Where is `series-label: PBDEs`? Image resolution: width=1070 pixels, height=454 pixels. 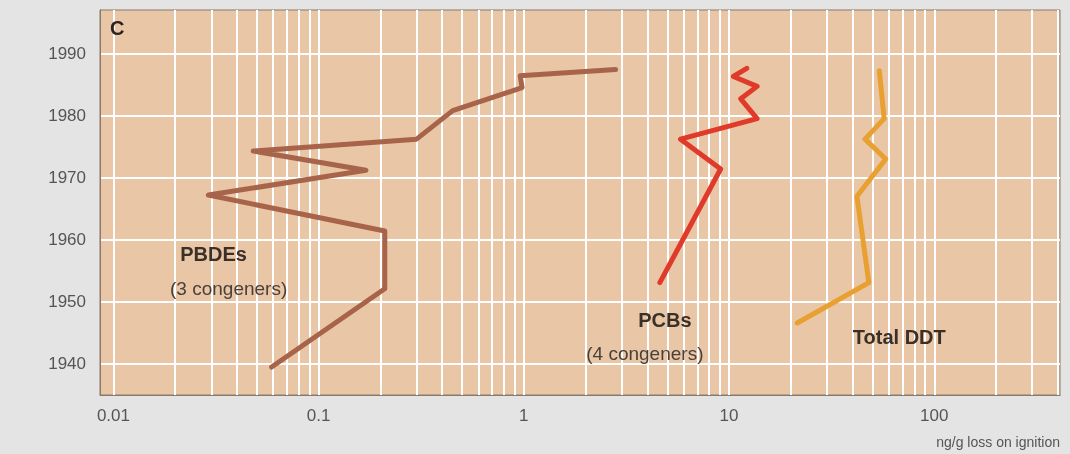
series-label: PBDEs is located at coordinates (213, 254).